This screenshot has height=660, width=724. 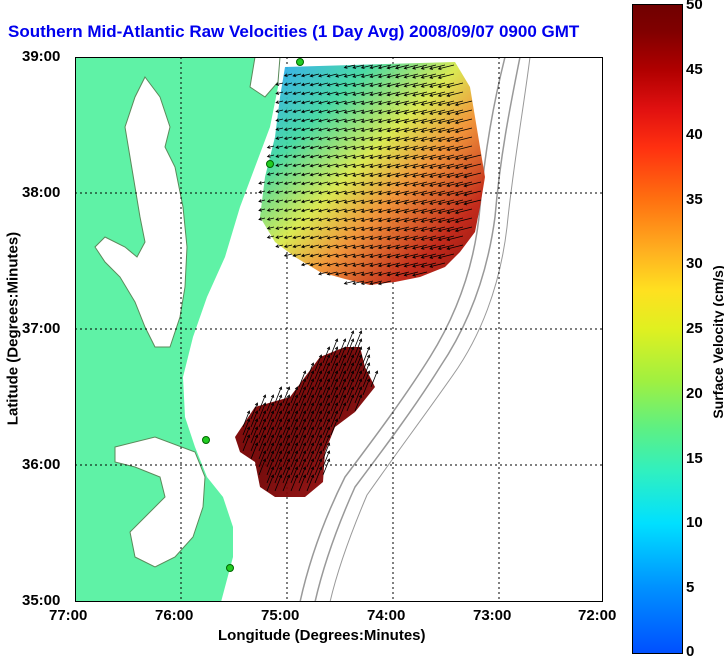 I want to click on colorbar-tick: 25, so click(x=694, y=328).